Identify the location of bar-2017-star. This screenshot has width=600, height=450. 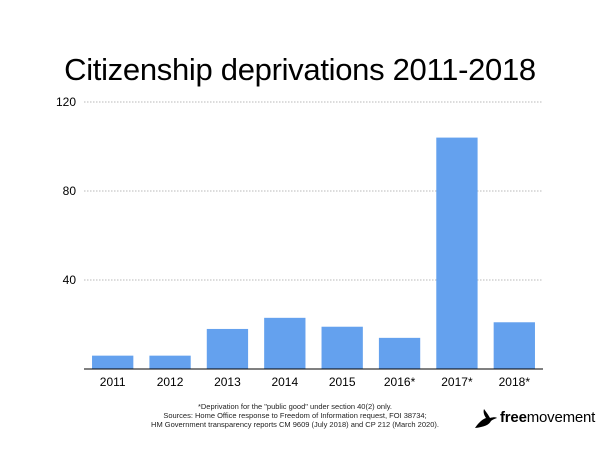
(457, 253).